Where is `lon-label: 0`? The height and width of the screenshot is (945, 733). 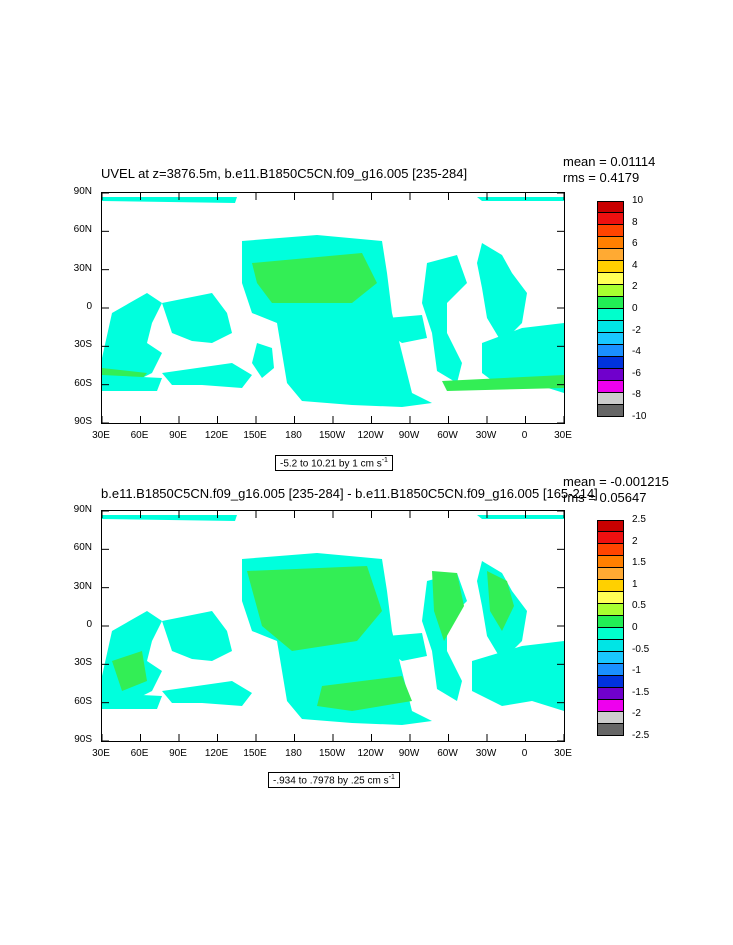 lon-label: 0 is located at coordinates (524, 753).